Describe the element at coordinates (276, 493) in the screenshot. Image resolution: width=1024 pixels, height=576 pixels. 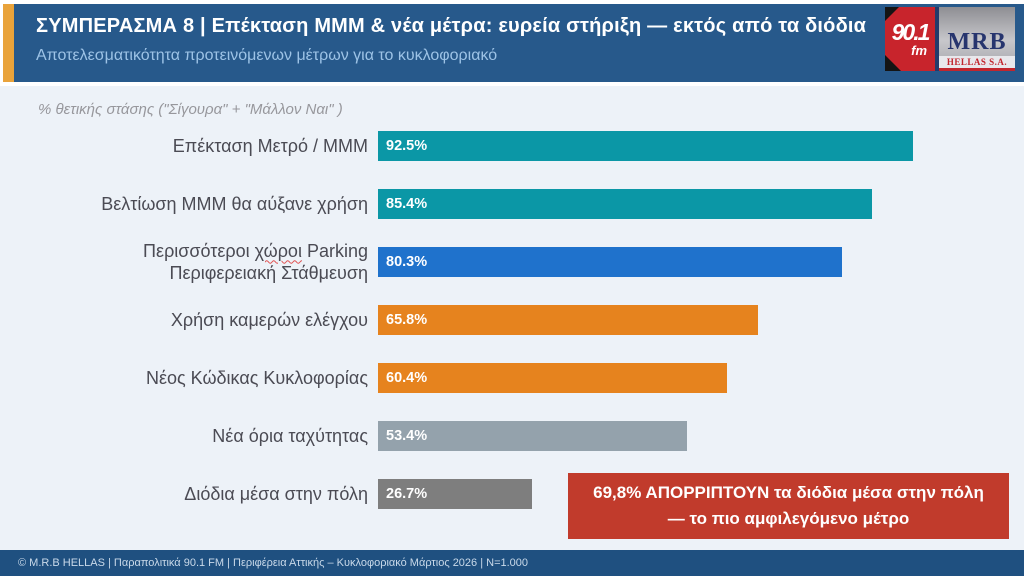
I see `bar-label: Διόδια μέσα στην πόλη` at that location.